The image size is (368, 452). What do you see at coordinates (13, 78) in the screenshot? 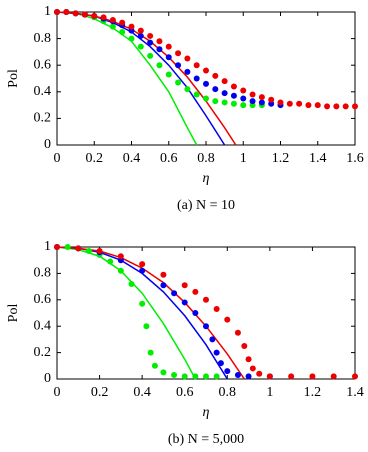
I see `y-axis-label: Pol` at bounding box center [13, 78].